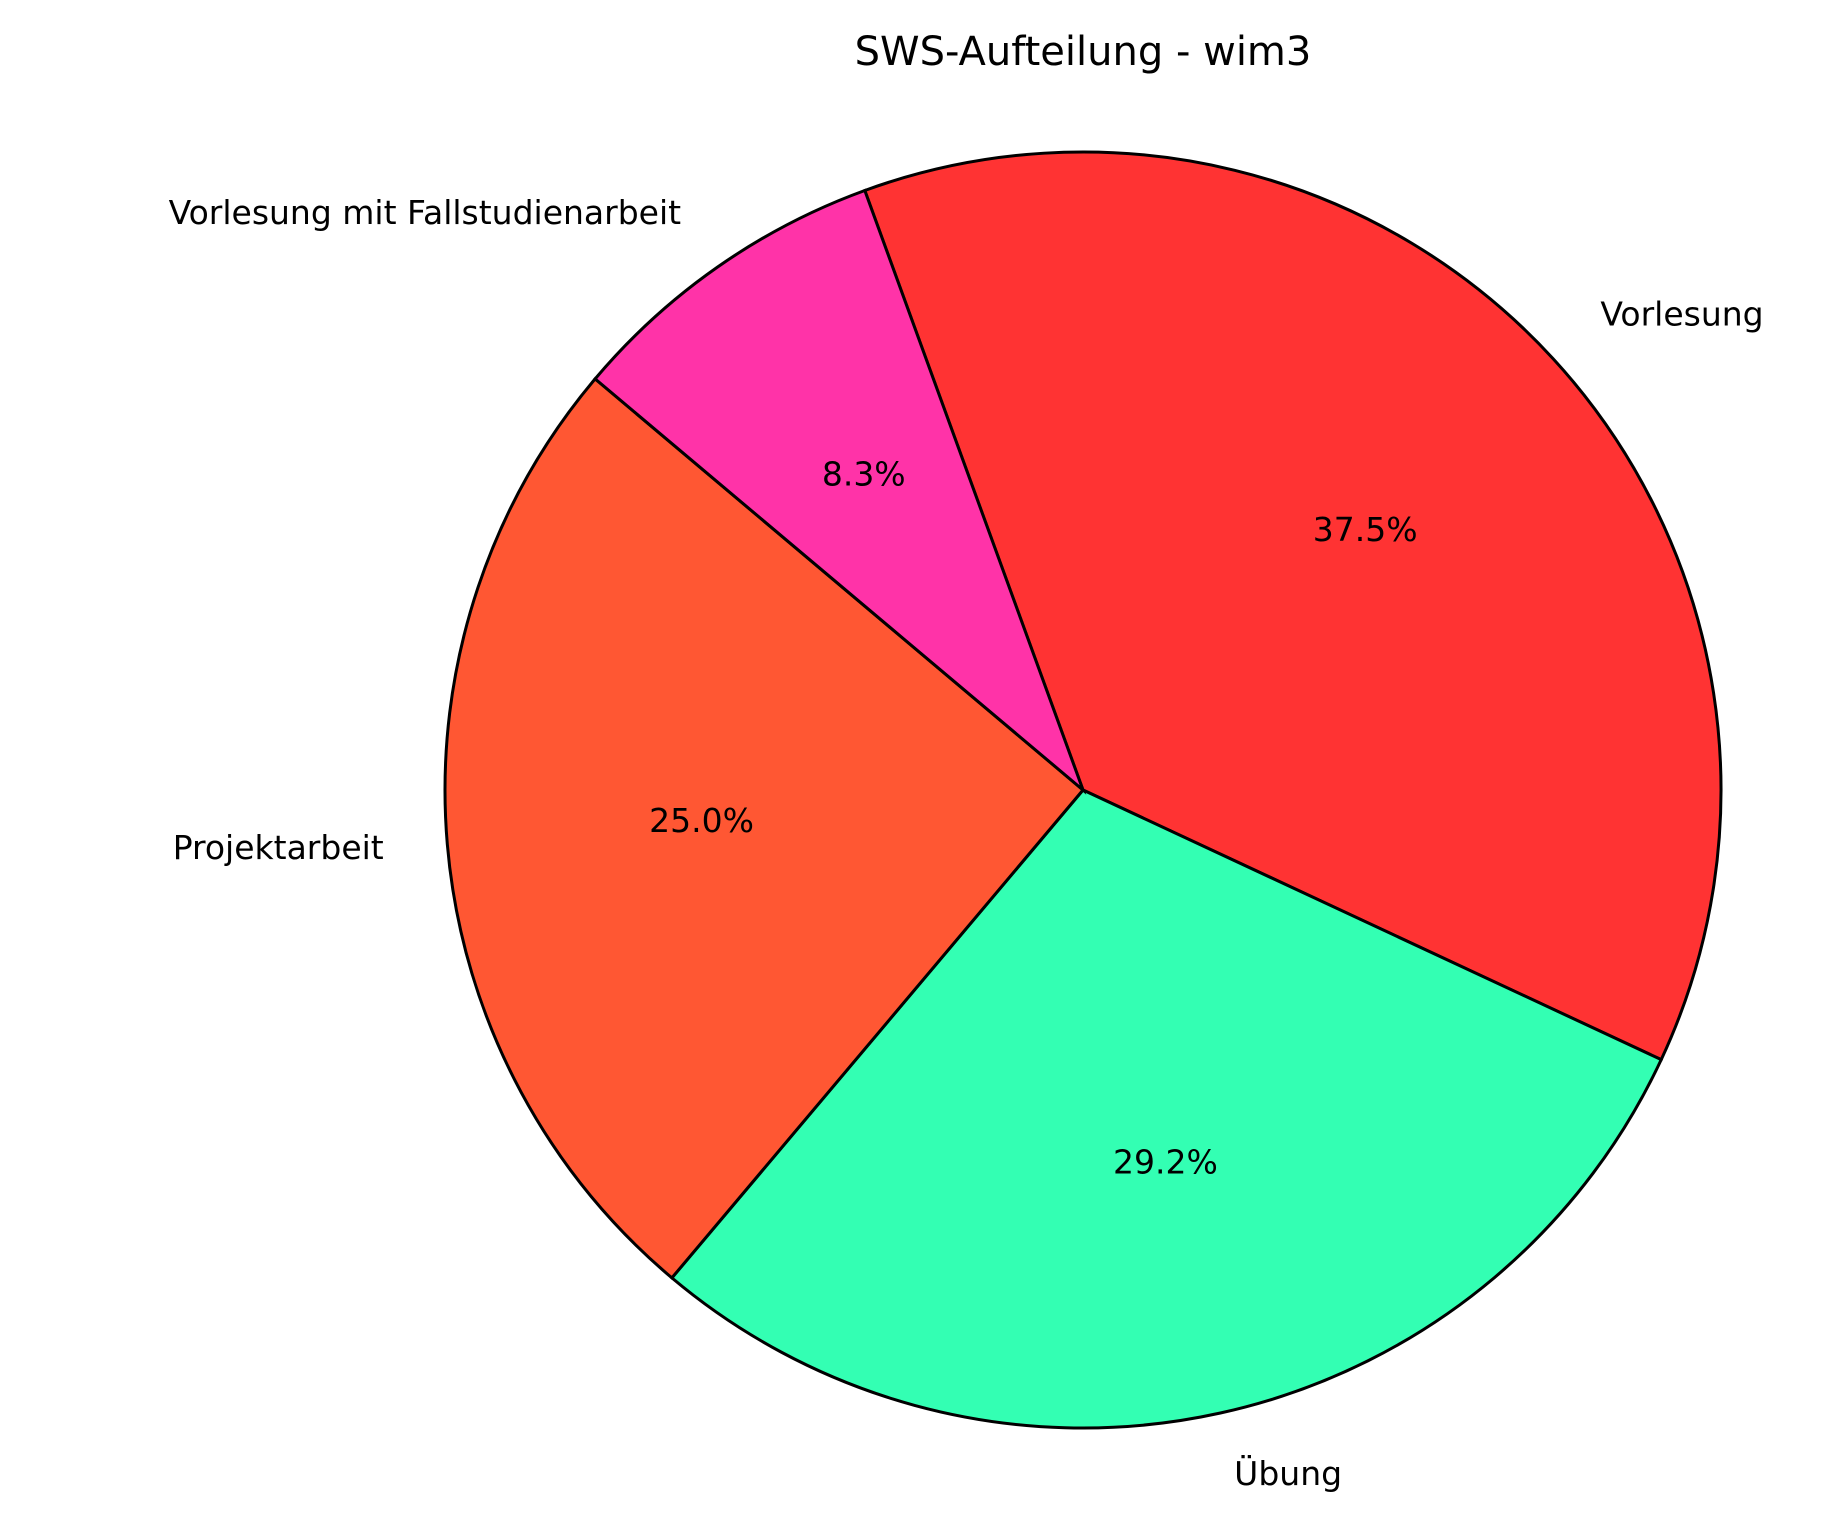 The width and height of the screenshot is (1826, 1520). What do you see at coordinates (1083, 52) in the screenshot?
I see `chart-title: SWS-Aufteilung - wim3` at bounding box center [1083, 52].